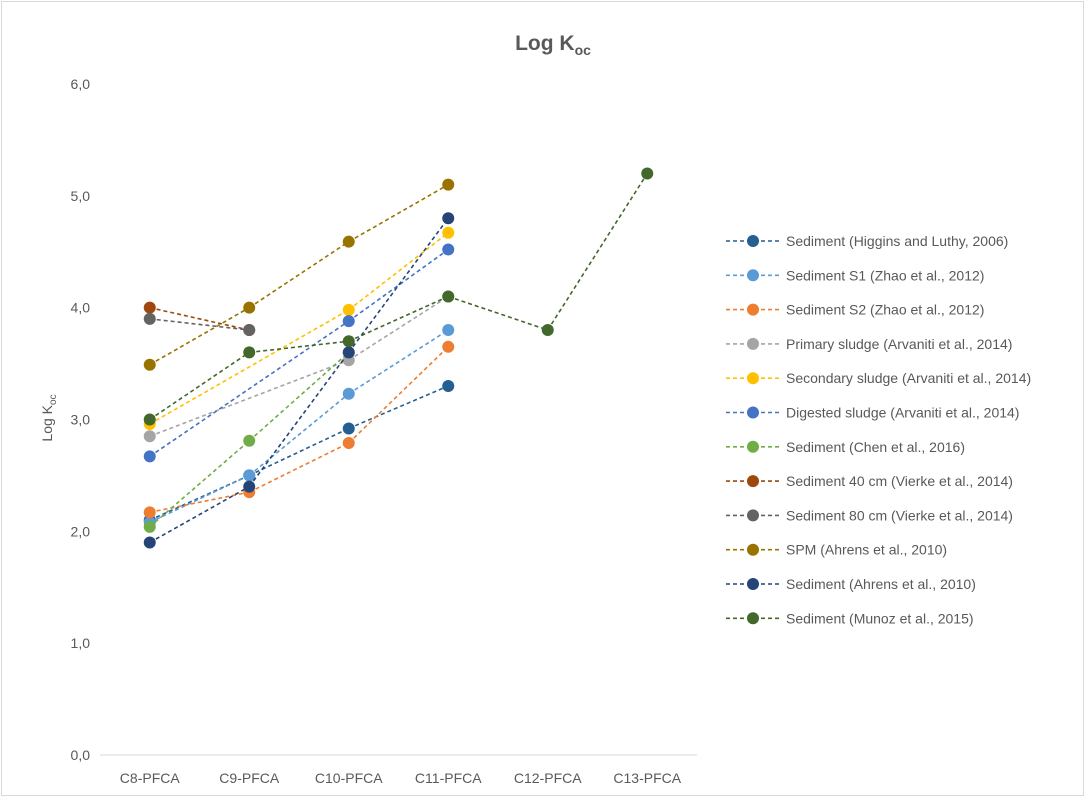 This screenshot has height=798, width=1086. Describe the element at coordinates (249, 778) in the screenshot. I see `x-tick-label: C9-PFCA` at that location.